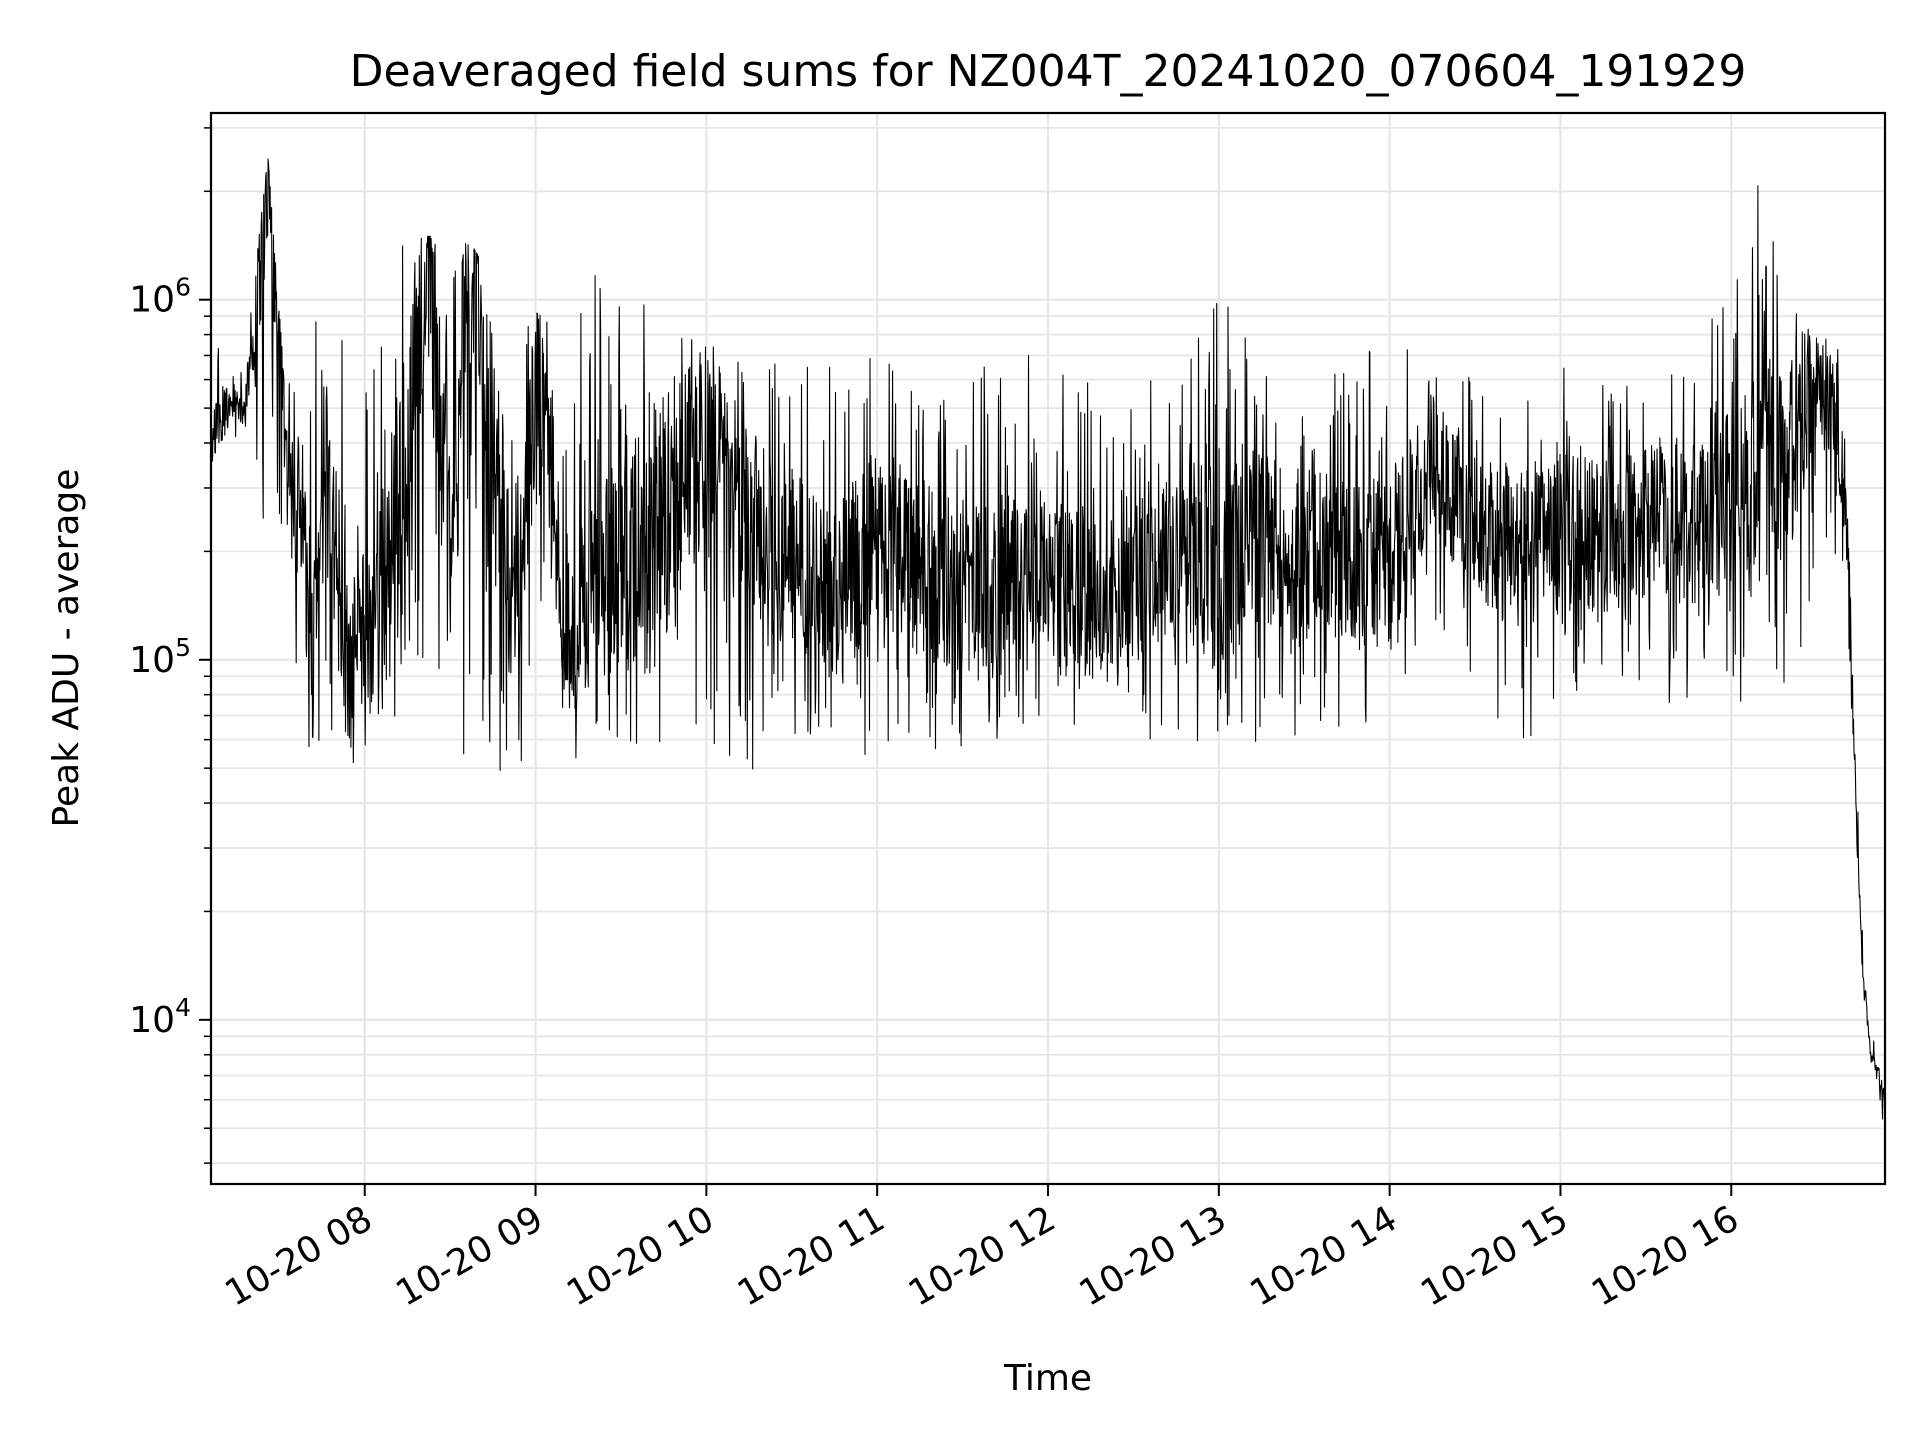  What do you see at coordinates (183, 287) in the screenshot?
I see `y-tick-exponent: 6` at bounding box center [183, 287].